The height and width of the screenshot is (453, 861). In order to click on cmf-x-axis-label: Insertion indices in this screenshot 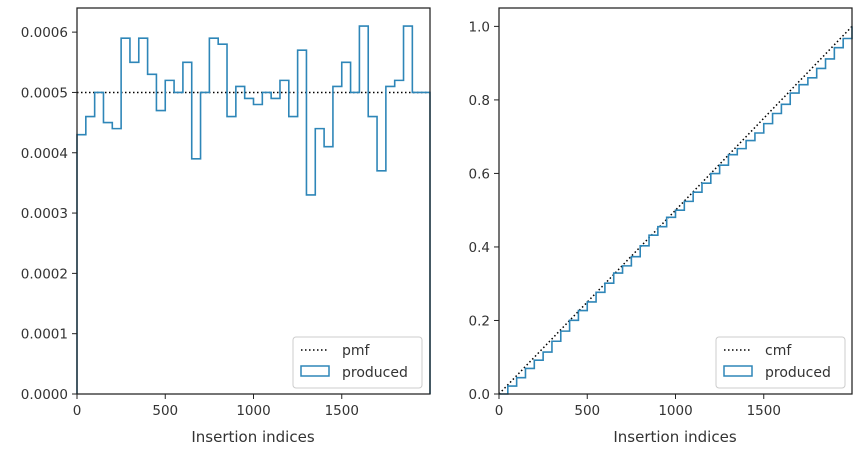, I will do `click(674, 437)`.